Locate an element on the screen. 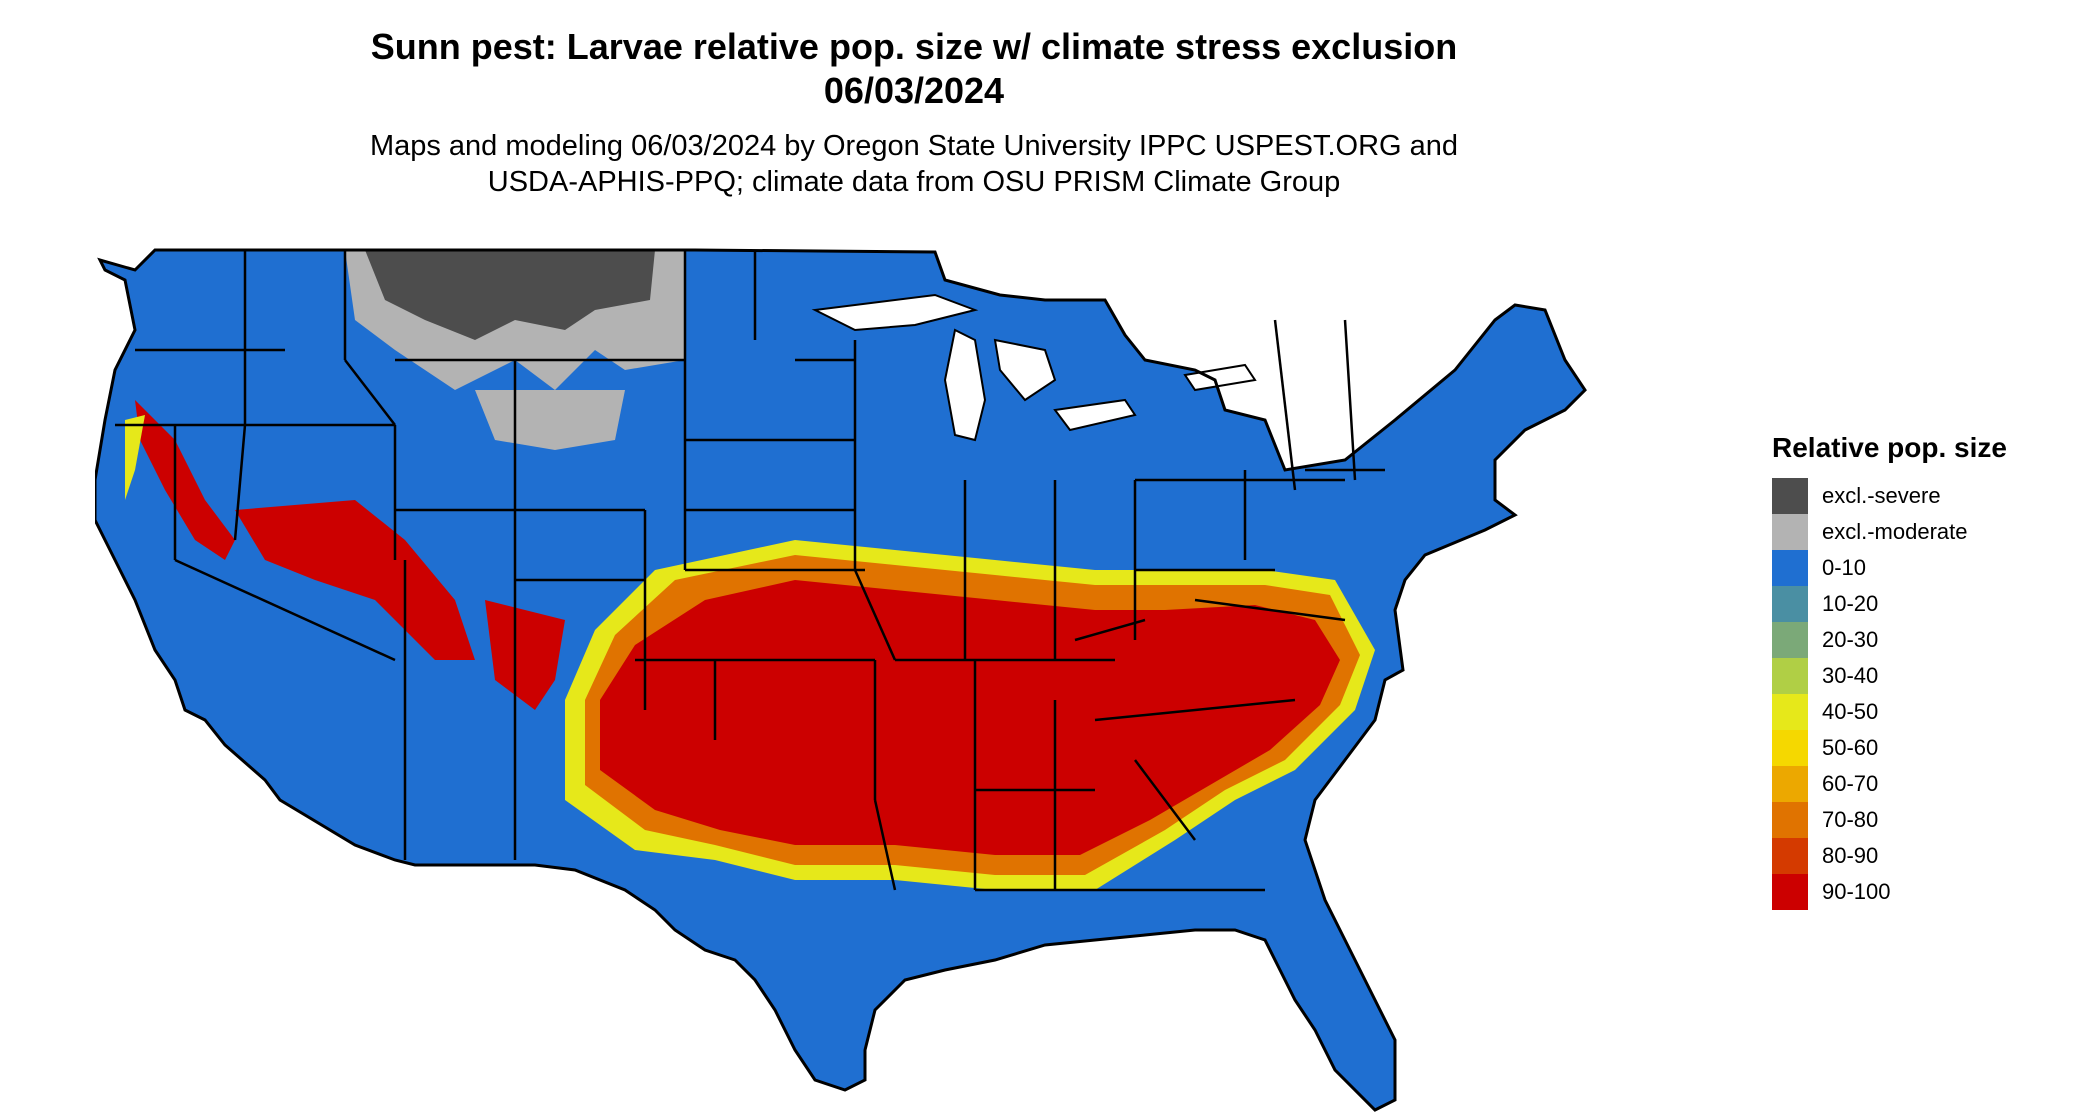 The image size is (2100, 1120). legend-item: 40-50 is located at coordinates (1889, 712).